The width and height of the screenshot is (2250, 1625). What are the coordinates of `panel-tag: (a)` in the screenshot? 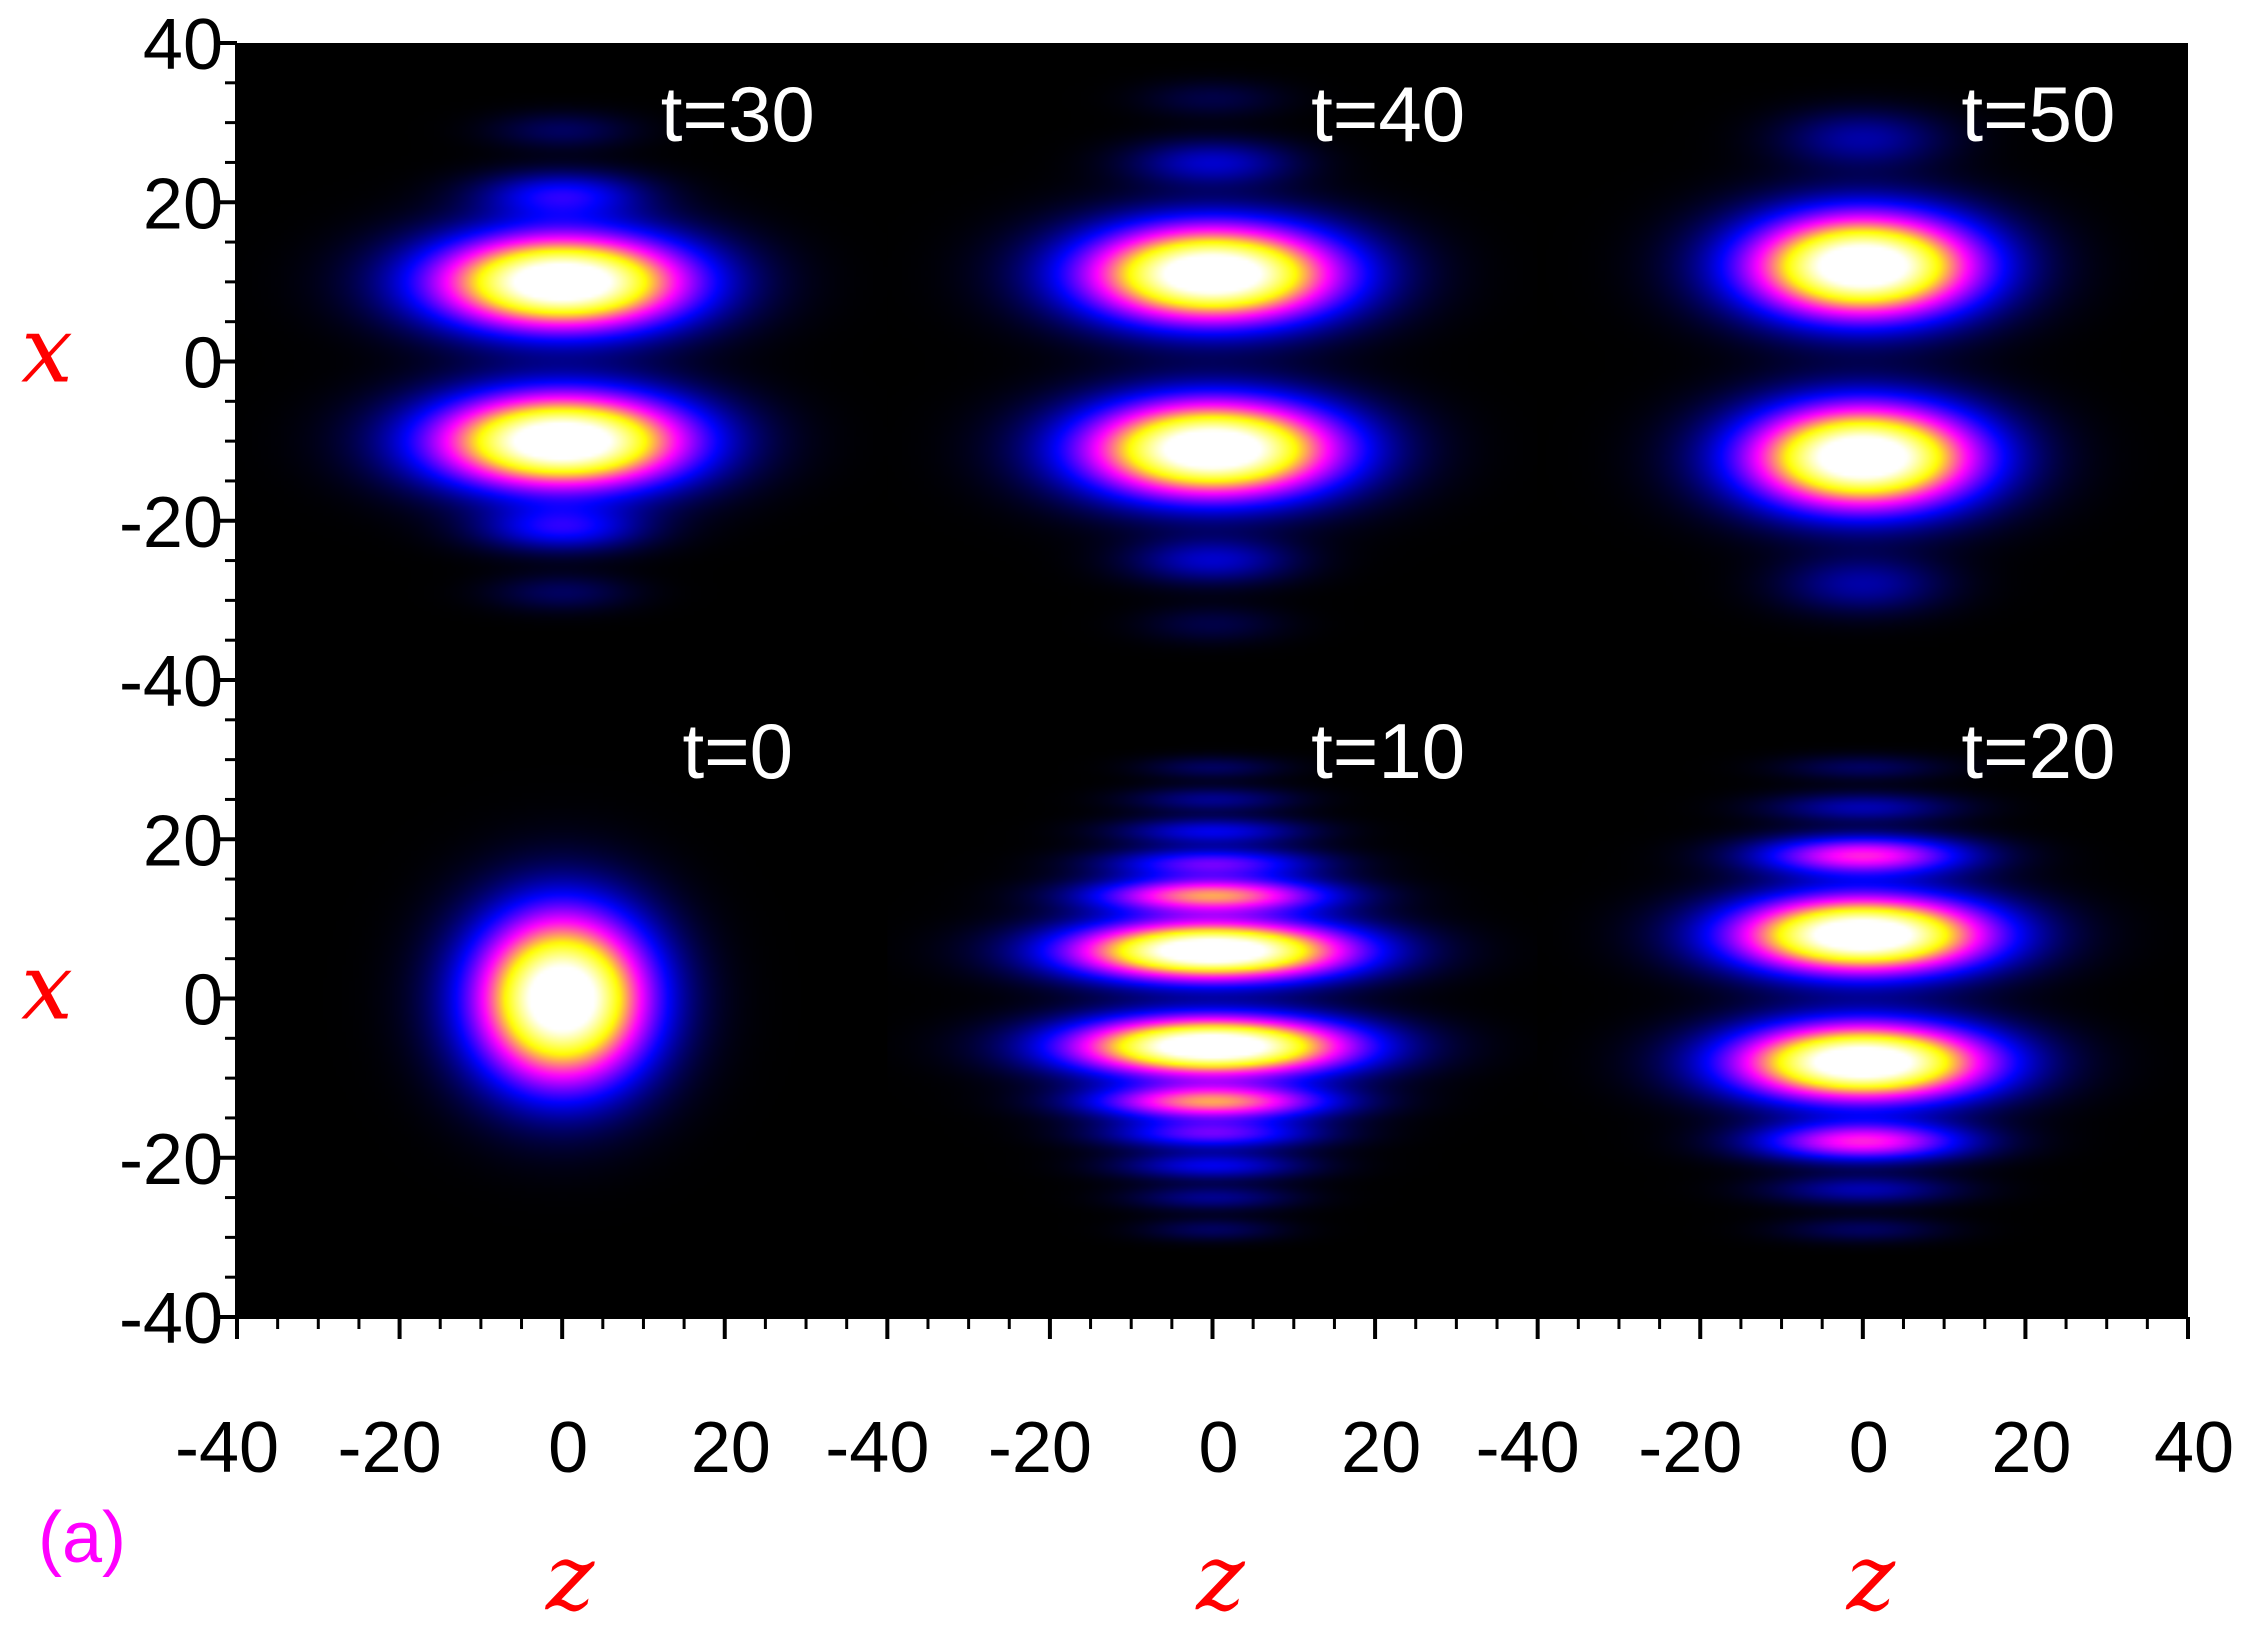 It's located at (82, 1538).